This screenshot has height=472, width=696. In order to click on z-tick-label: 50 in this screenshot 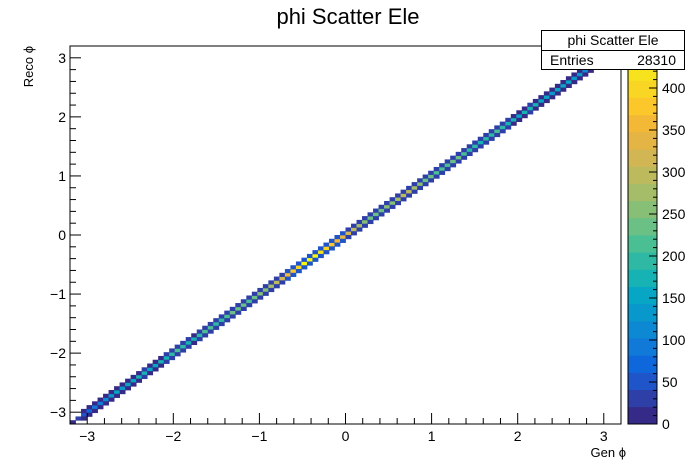, I will do `click(670, 382)`.